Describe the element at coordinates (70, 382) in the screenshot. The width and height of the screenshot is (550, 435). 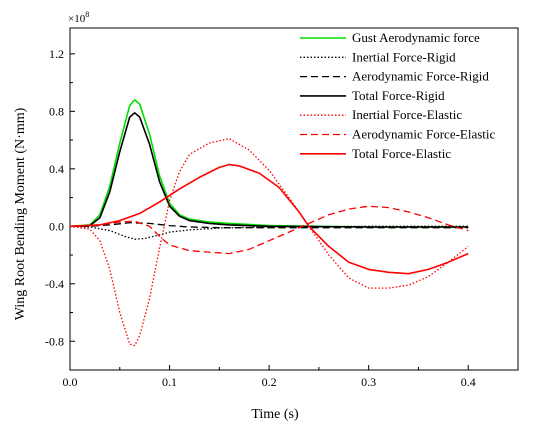
I see `x-tick-label: 0.0` at that location.